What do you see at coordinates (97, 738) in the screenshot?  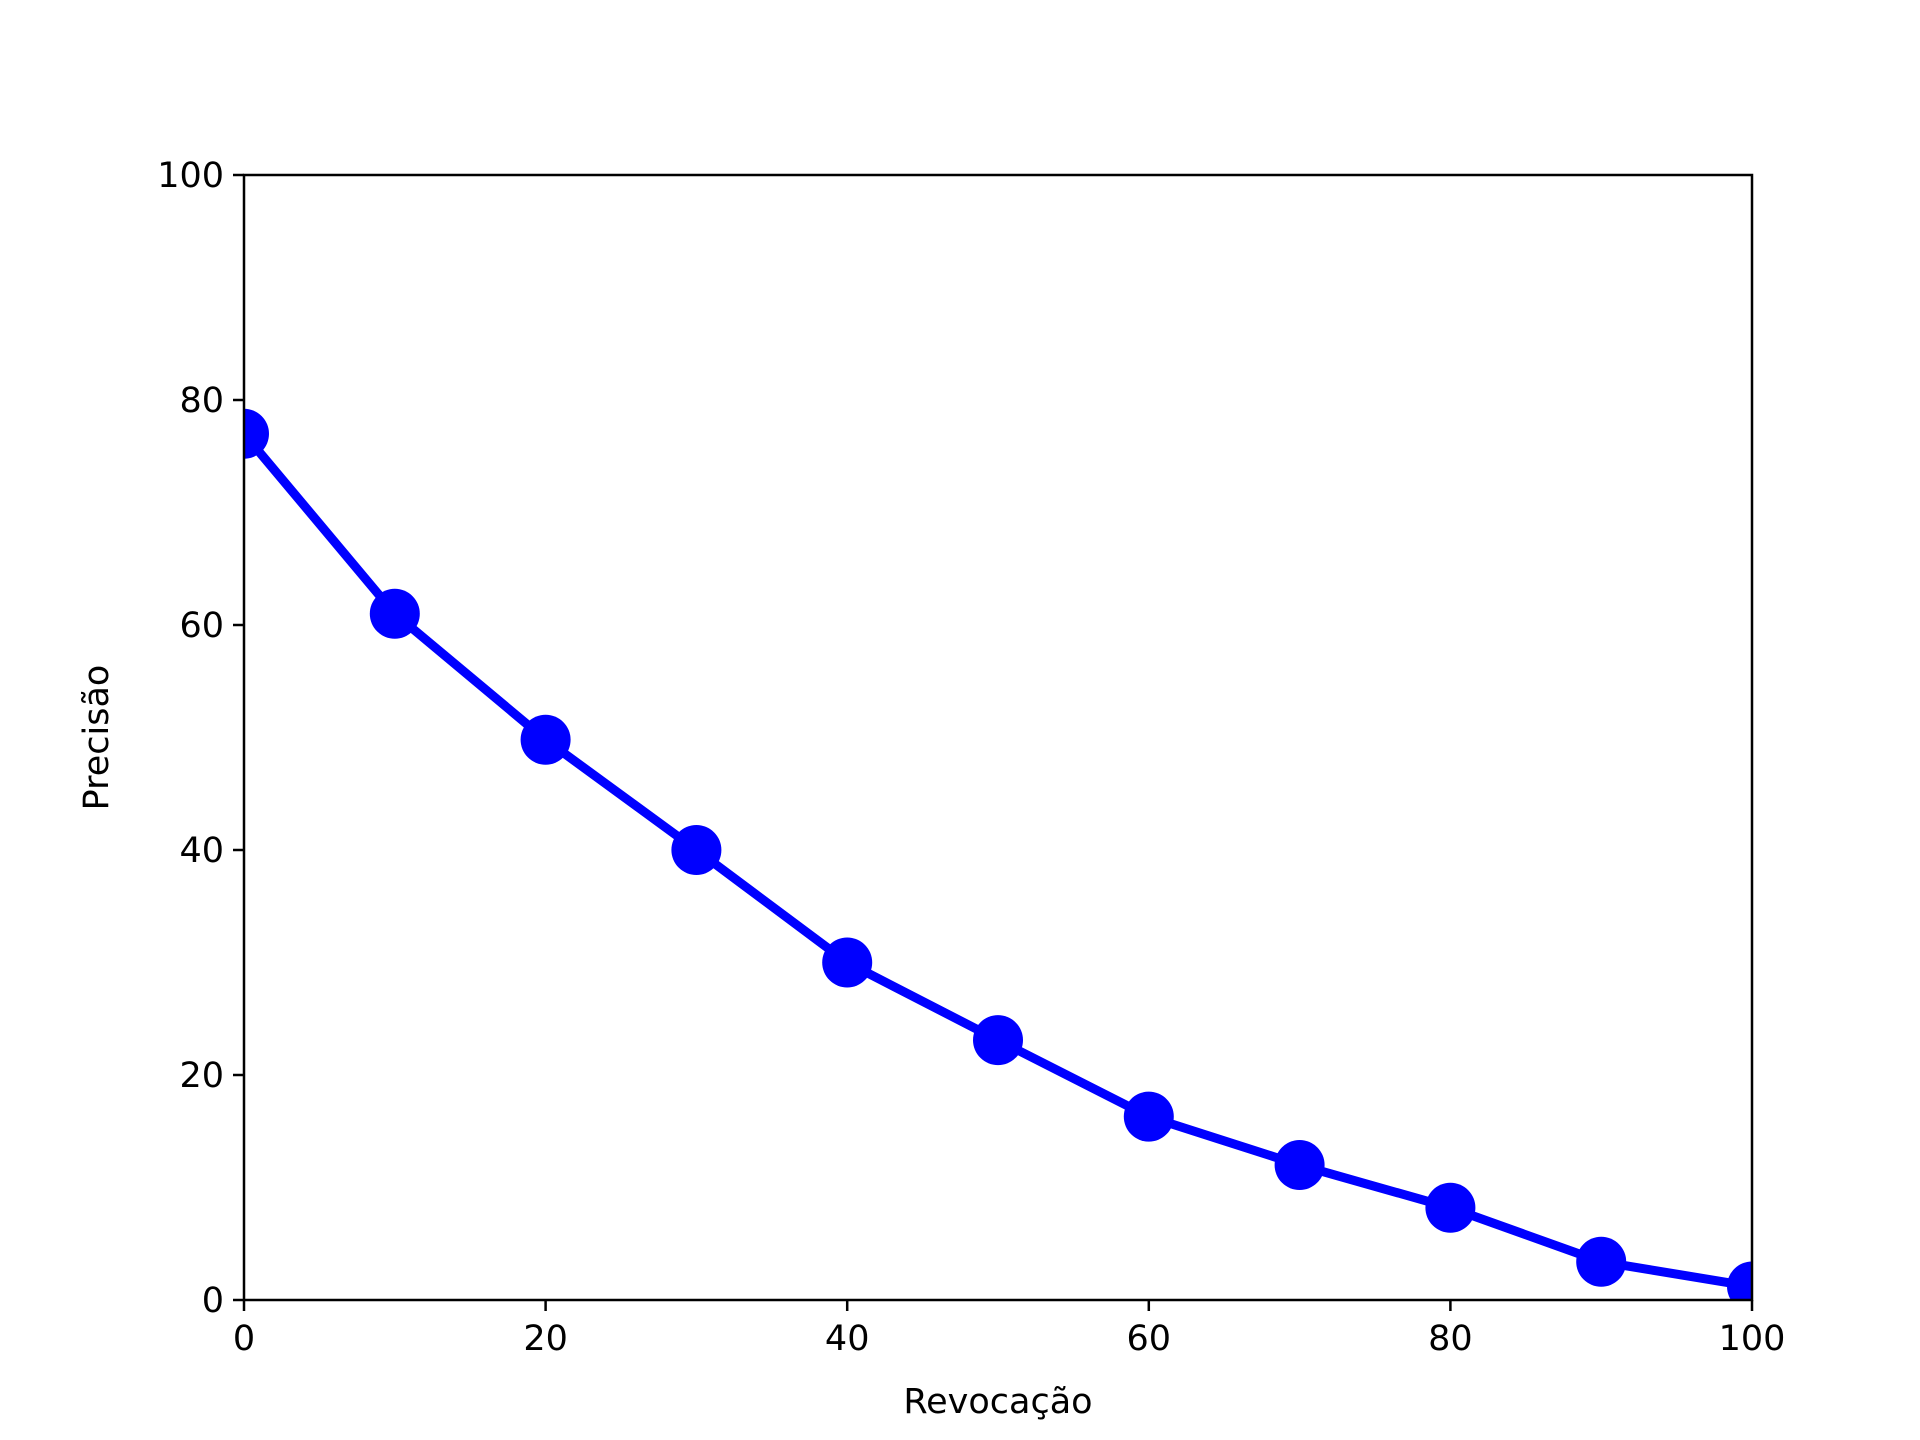 I see `y-axis-label: Precisão` at bounding box center [97, 738].